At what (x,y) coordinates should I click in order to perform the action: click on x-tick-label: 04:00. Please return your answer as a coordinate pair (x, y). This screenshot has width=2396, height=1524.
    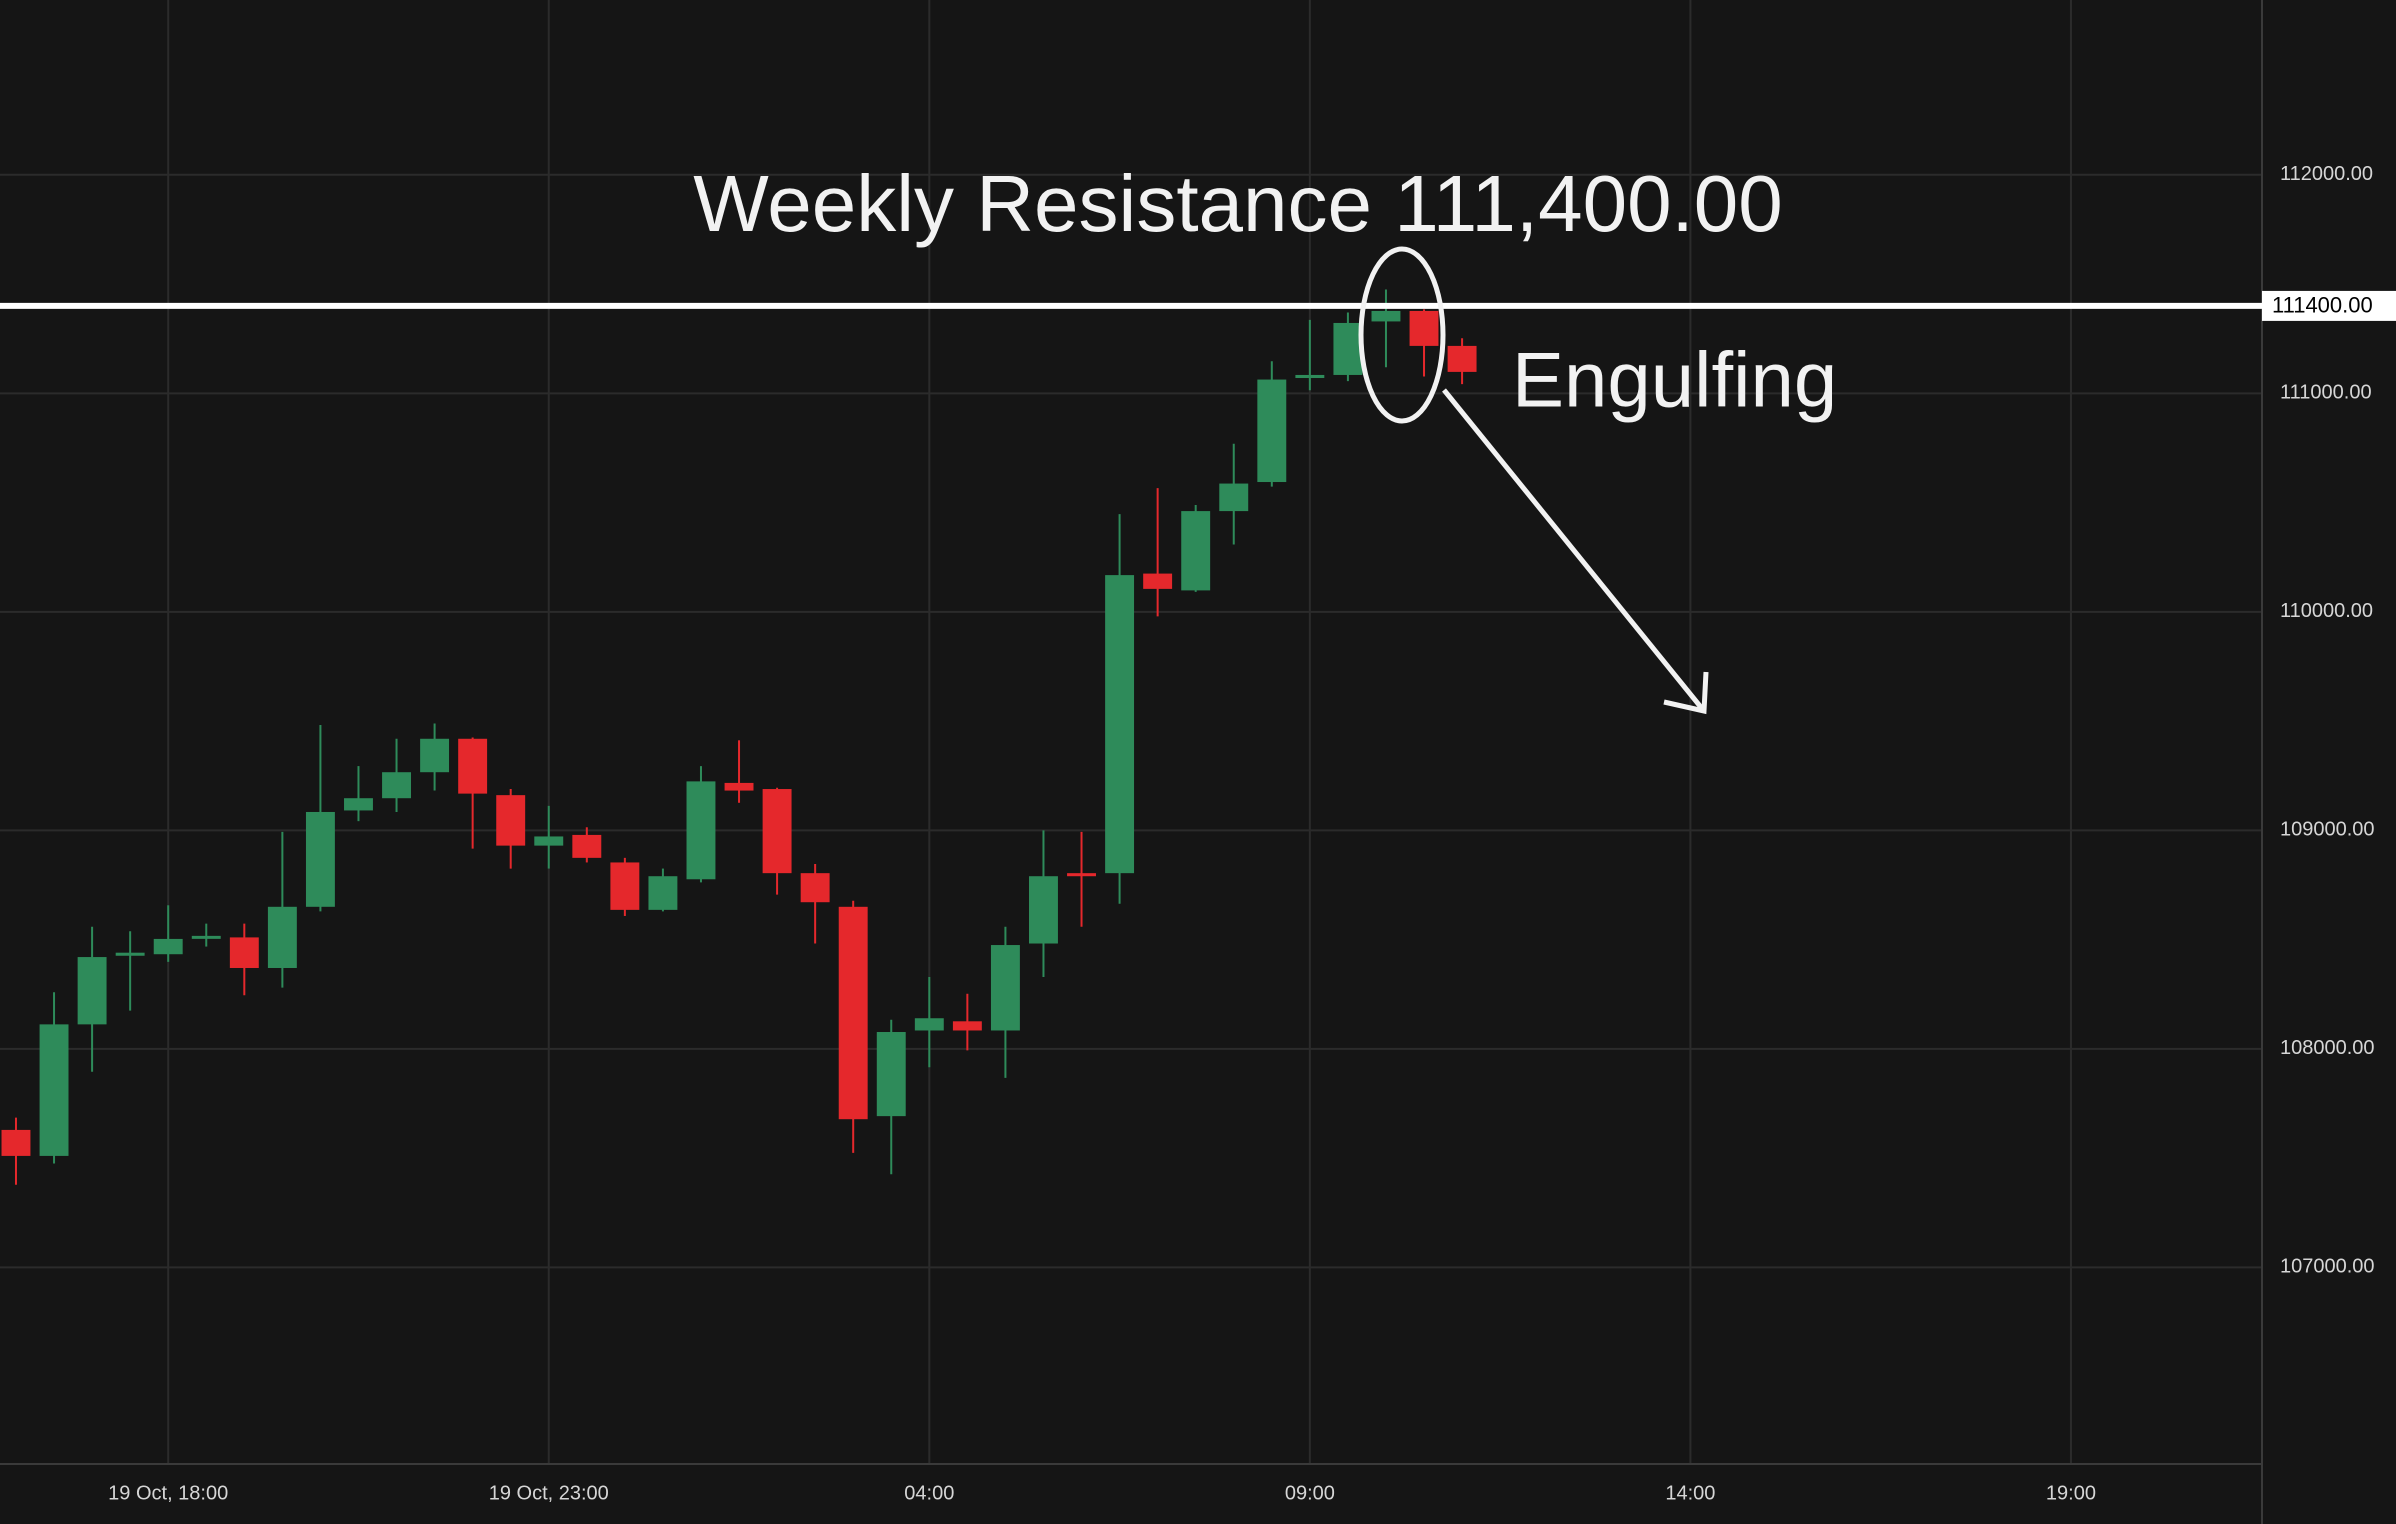
    Looking at the image, I should click on (929, 1493).